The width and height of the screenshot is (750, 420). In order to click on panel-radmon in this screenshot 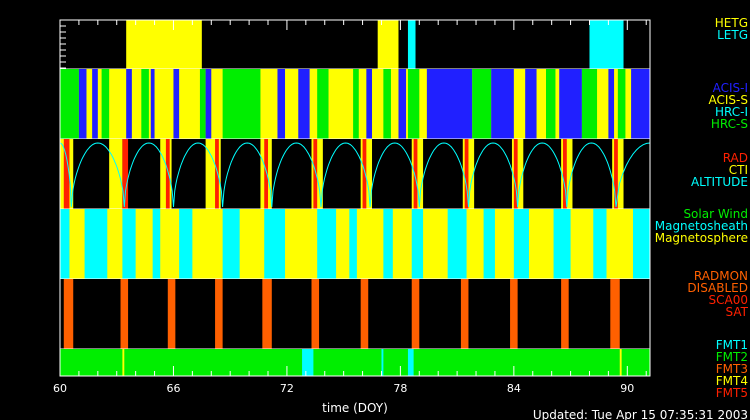, I will do `click(355, 314)`.